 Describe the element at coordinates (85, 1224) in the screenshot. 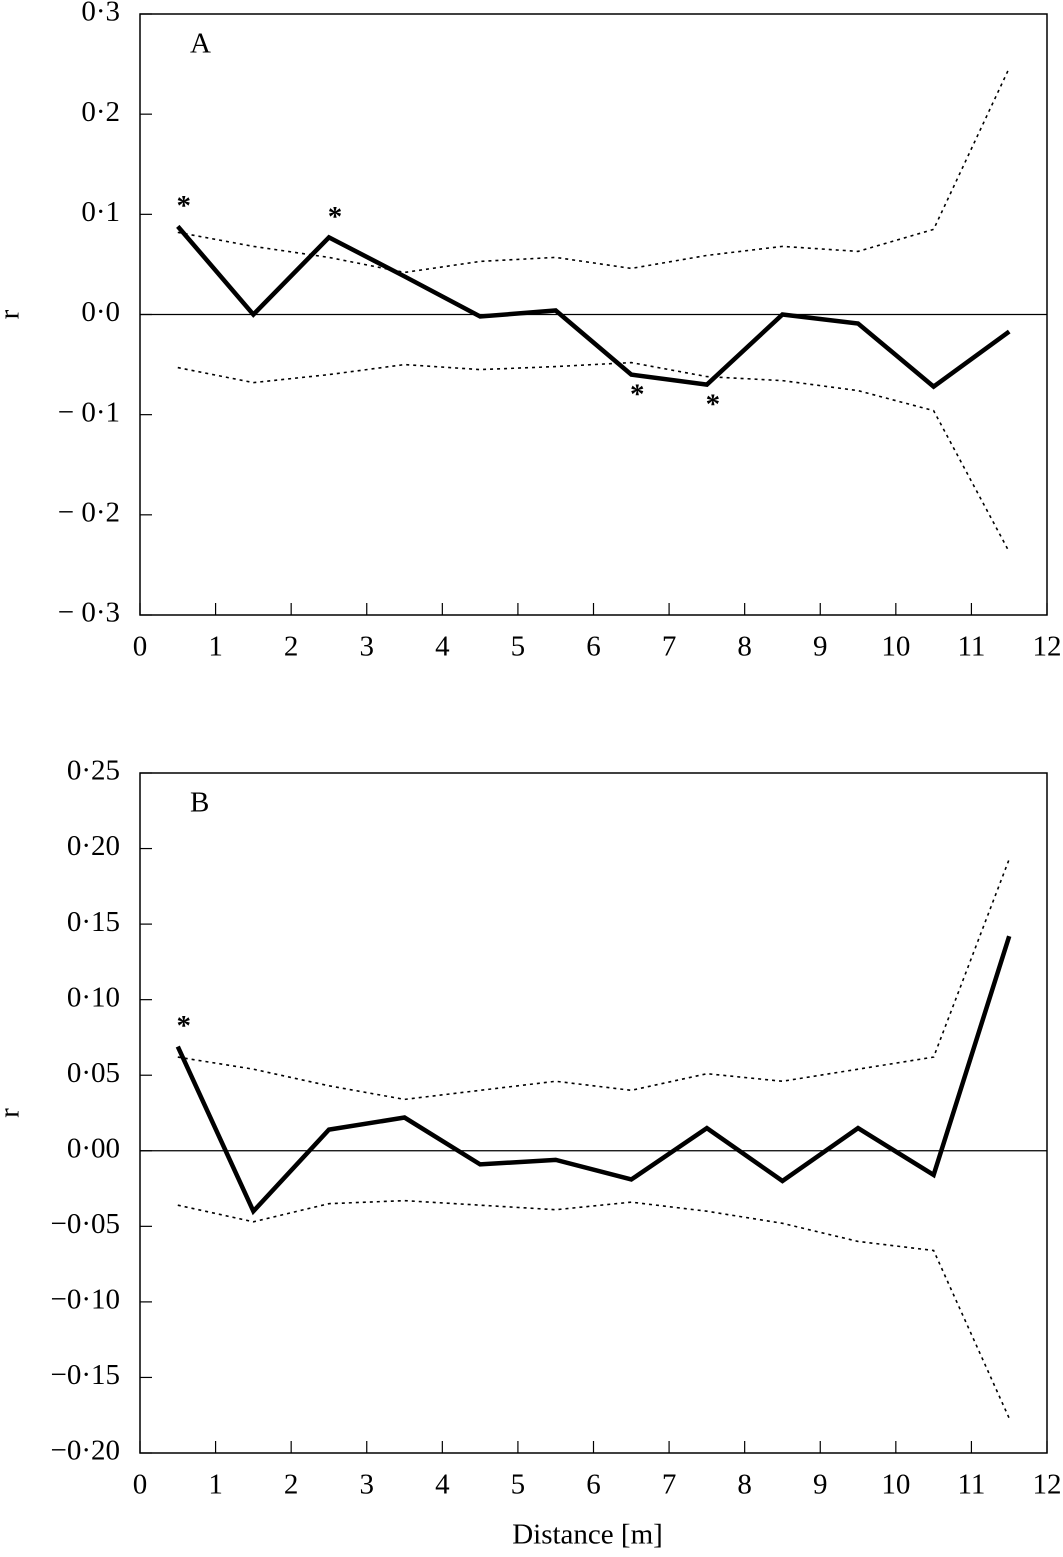

I see `y-tick-label: −0·05` at that location.